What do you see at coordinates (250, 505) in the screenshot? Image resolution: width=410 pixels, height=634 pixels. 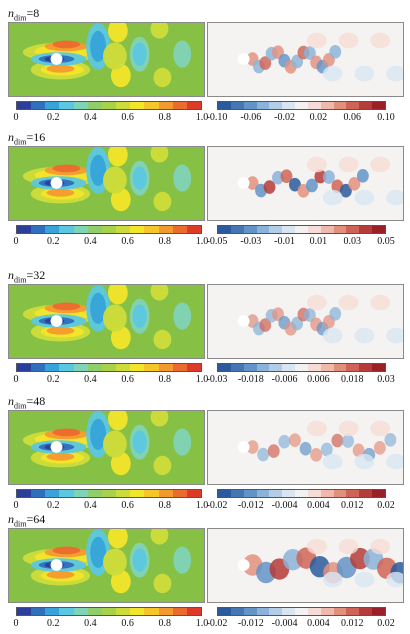 I see `tick-label: -0.012` at bounding box center [250, 505].